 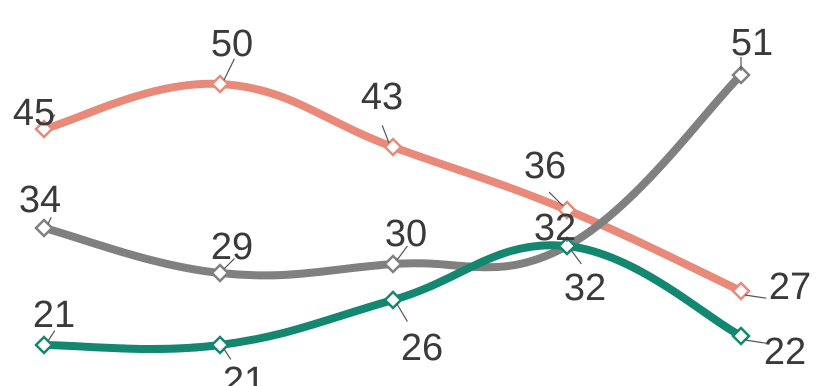 I want to click on series-2-point-1-label: 21, so click(x=244, y=373).